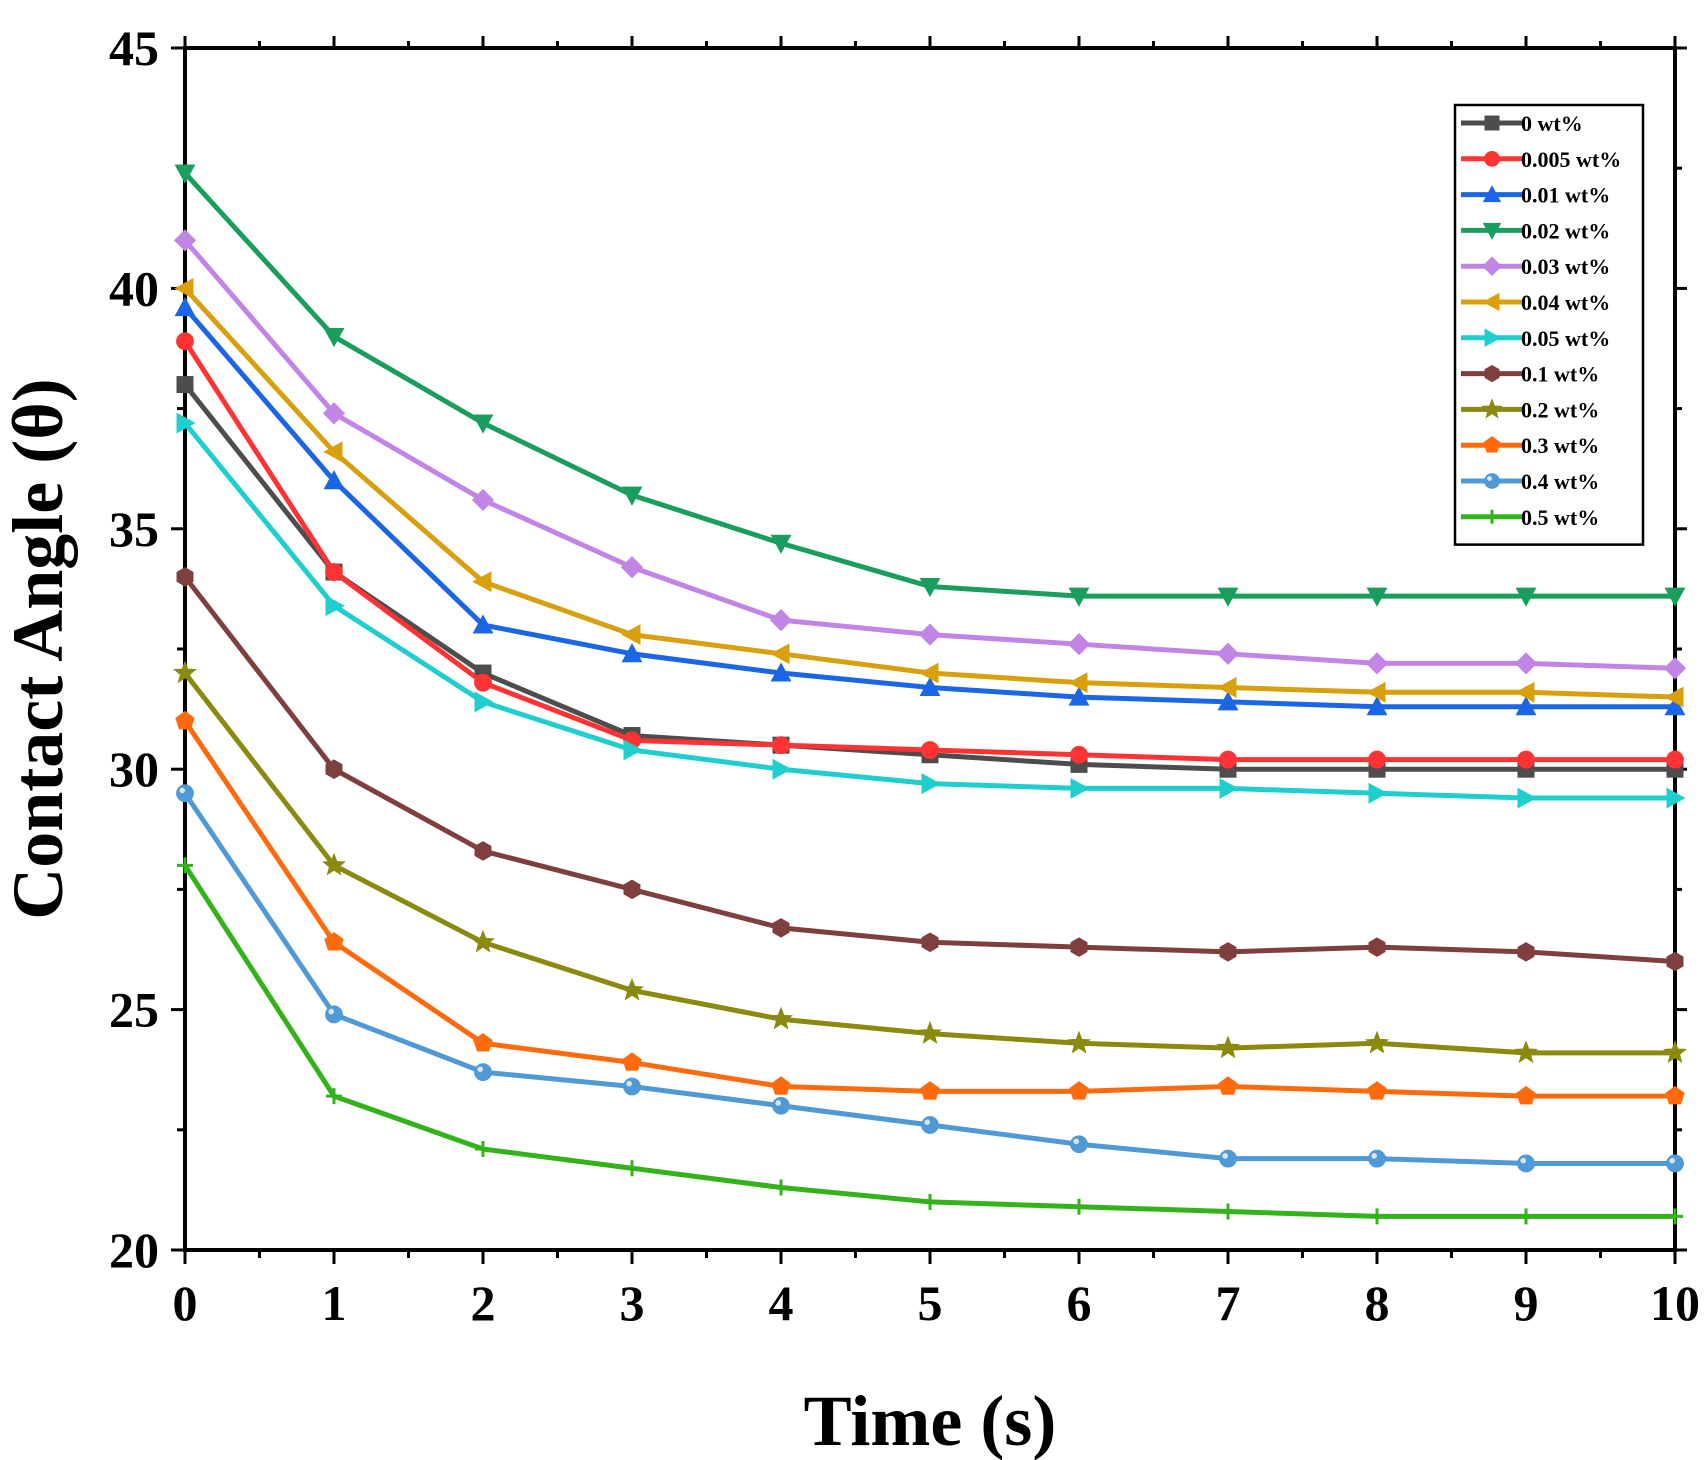 This screenshot has height=1460, width=1705. What do you see at coordinates (1565, 230) in the screenshot?
I see `legend-label: 0.02 wt%` at bounding box center [1565, 230].